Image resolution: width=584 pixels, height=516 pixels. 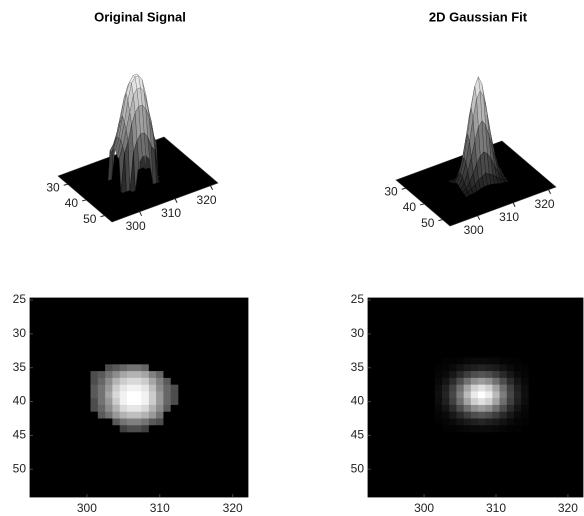 I want to click on x-tick-label: 300, so click(x=87, y=508).